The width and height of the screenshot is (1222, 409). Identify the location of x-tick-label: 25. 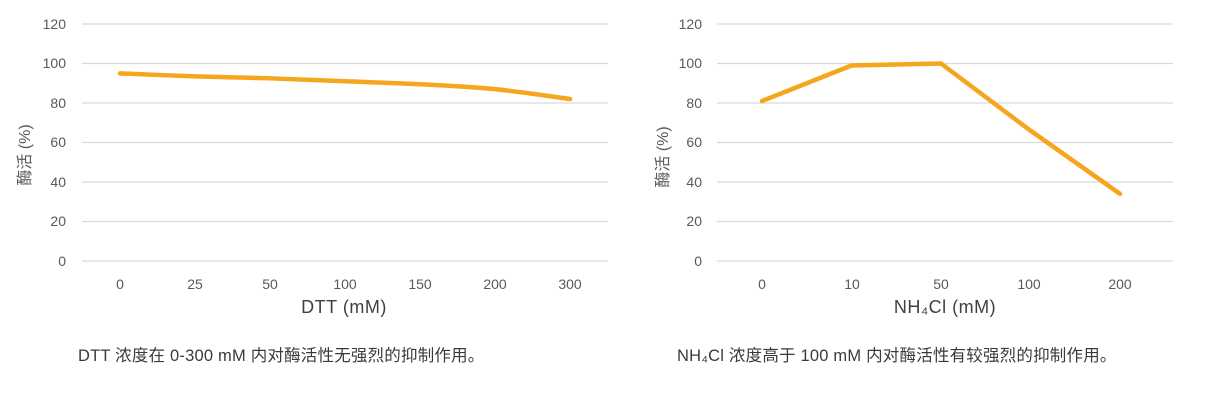
(195, 284).